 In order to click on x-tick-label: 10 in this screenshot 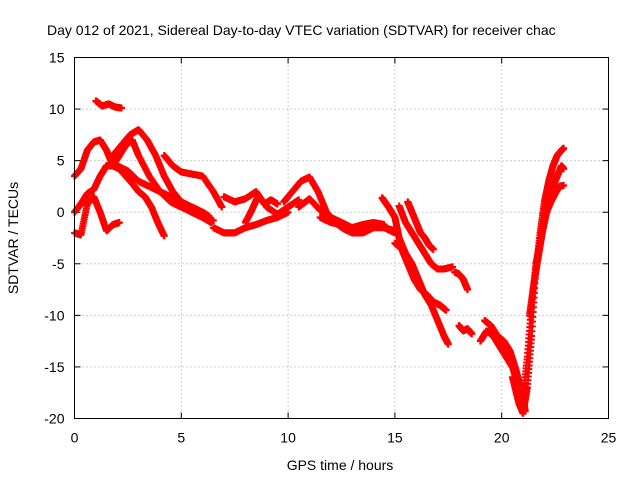, I will do `click(288, 438)`.